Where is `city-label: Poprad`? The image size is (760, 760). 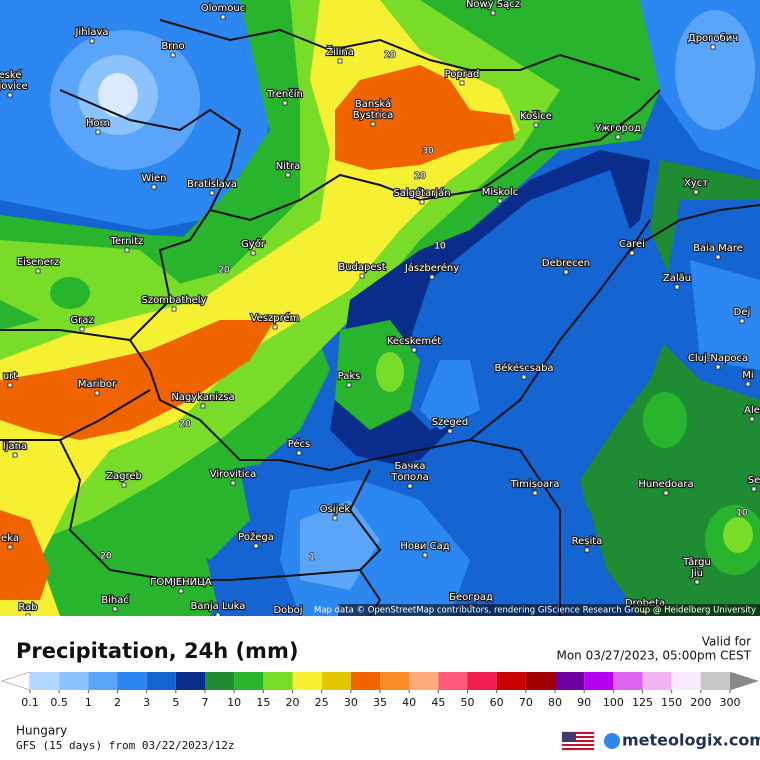 city-label: Poprad is located at coordinates (462, 74).